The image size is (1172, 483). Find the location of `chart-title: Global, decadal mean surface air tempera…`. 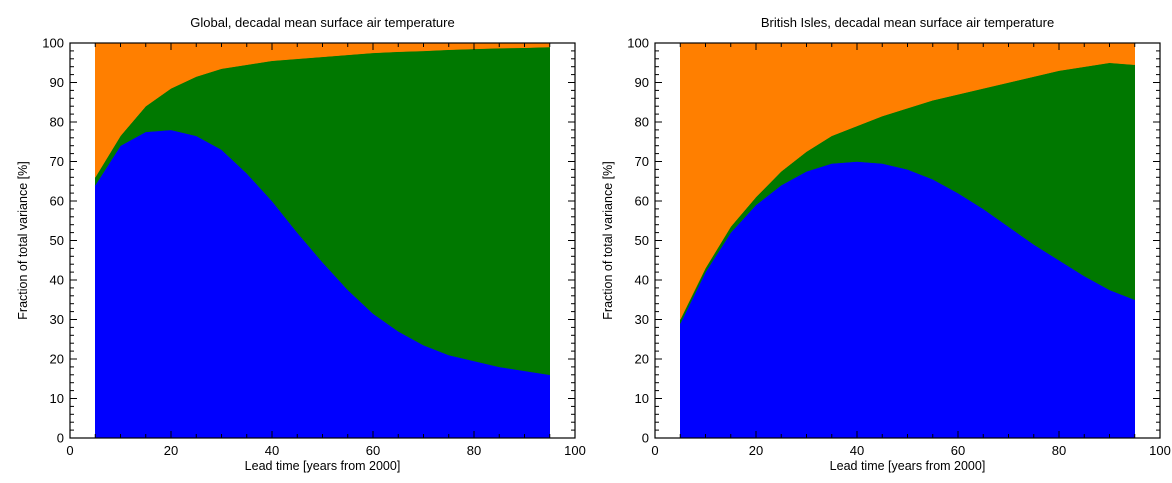

chart-title: Global, decadal mean surface air tempera… is located at coordinates (322, 22).